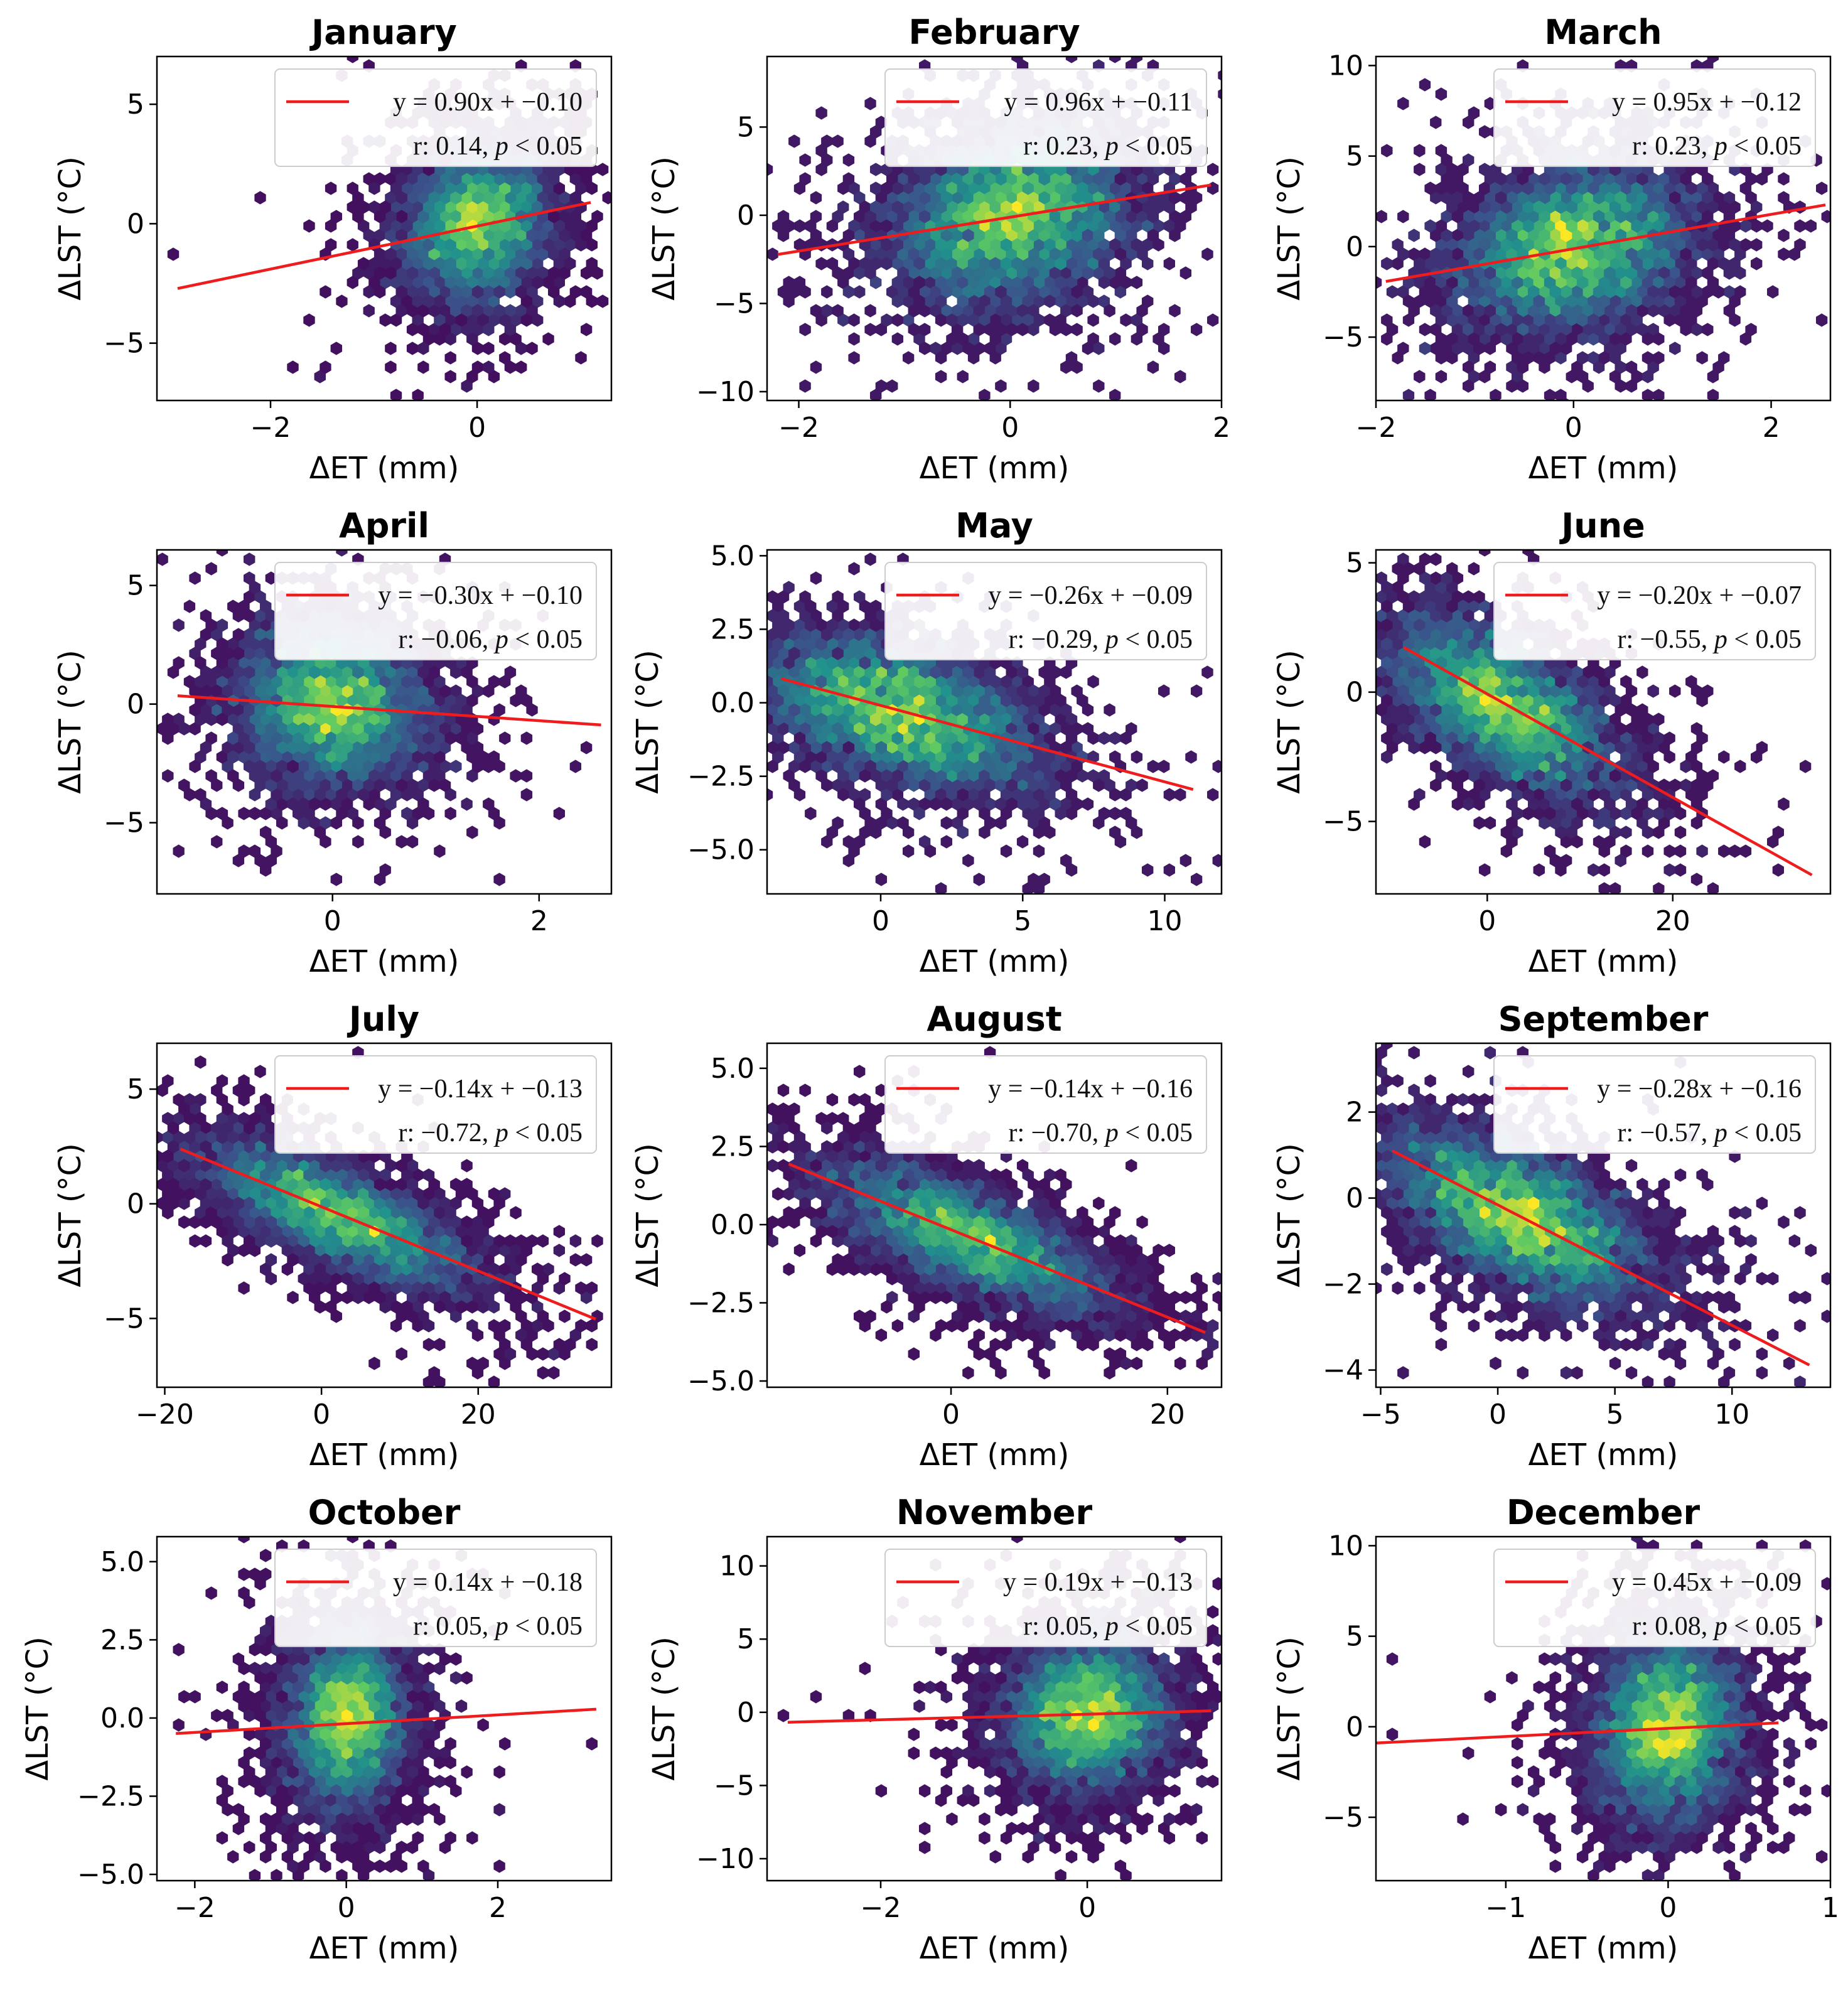  What do you see at coordinates (480, 1089) in the screenshot?
I see `legend-equation: y = −0.14x + −0.13` at bounding box center [480, 1089].